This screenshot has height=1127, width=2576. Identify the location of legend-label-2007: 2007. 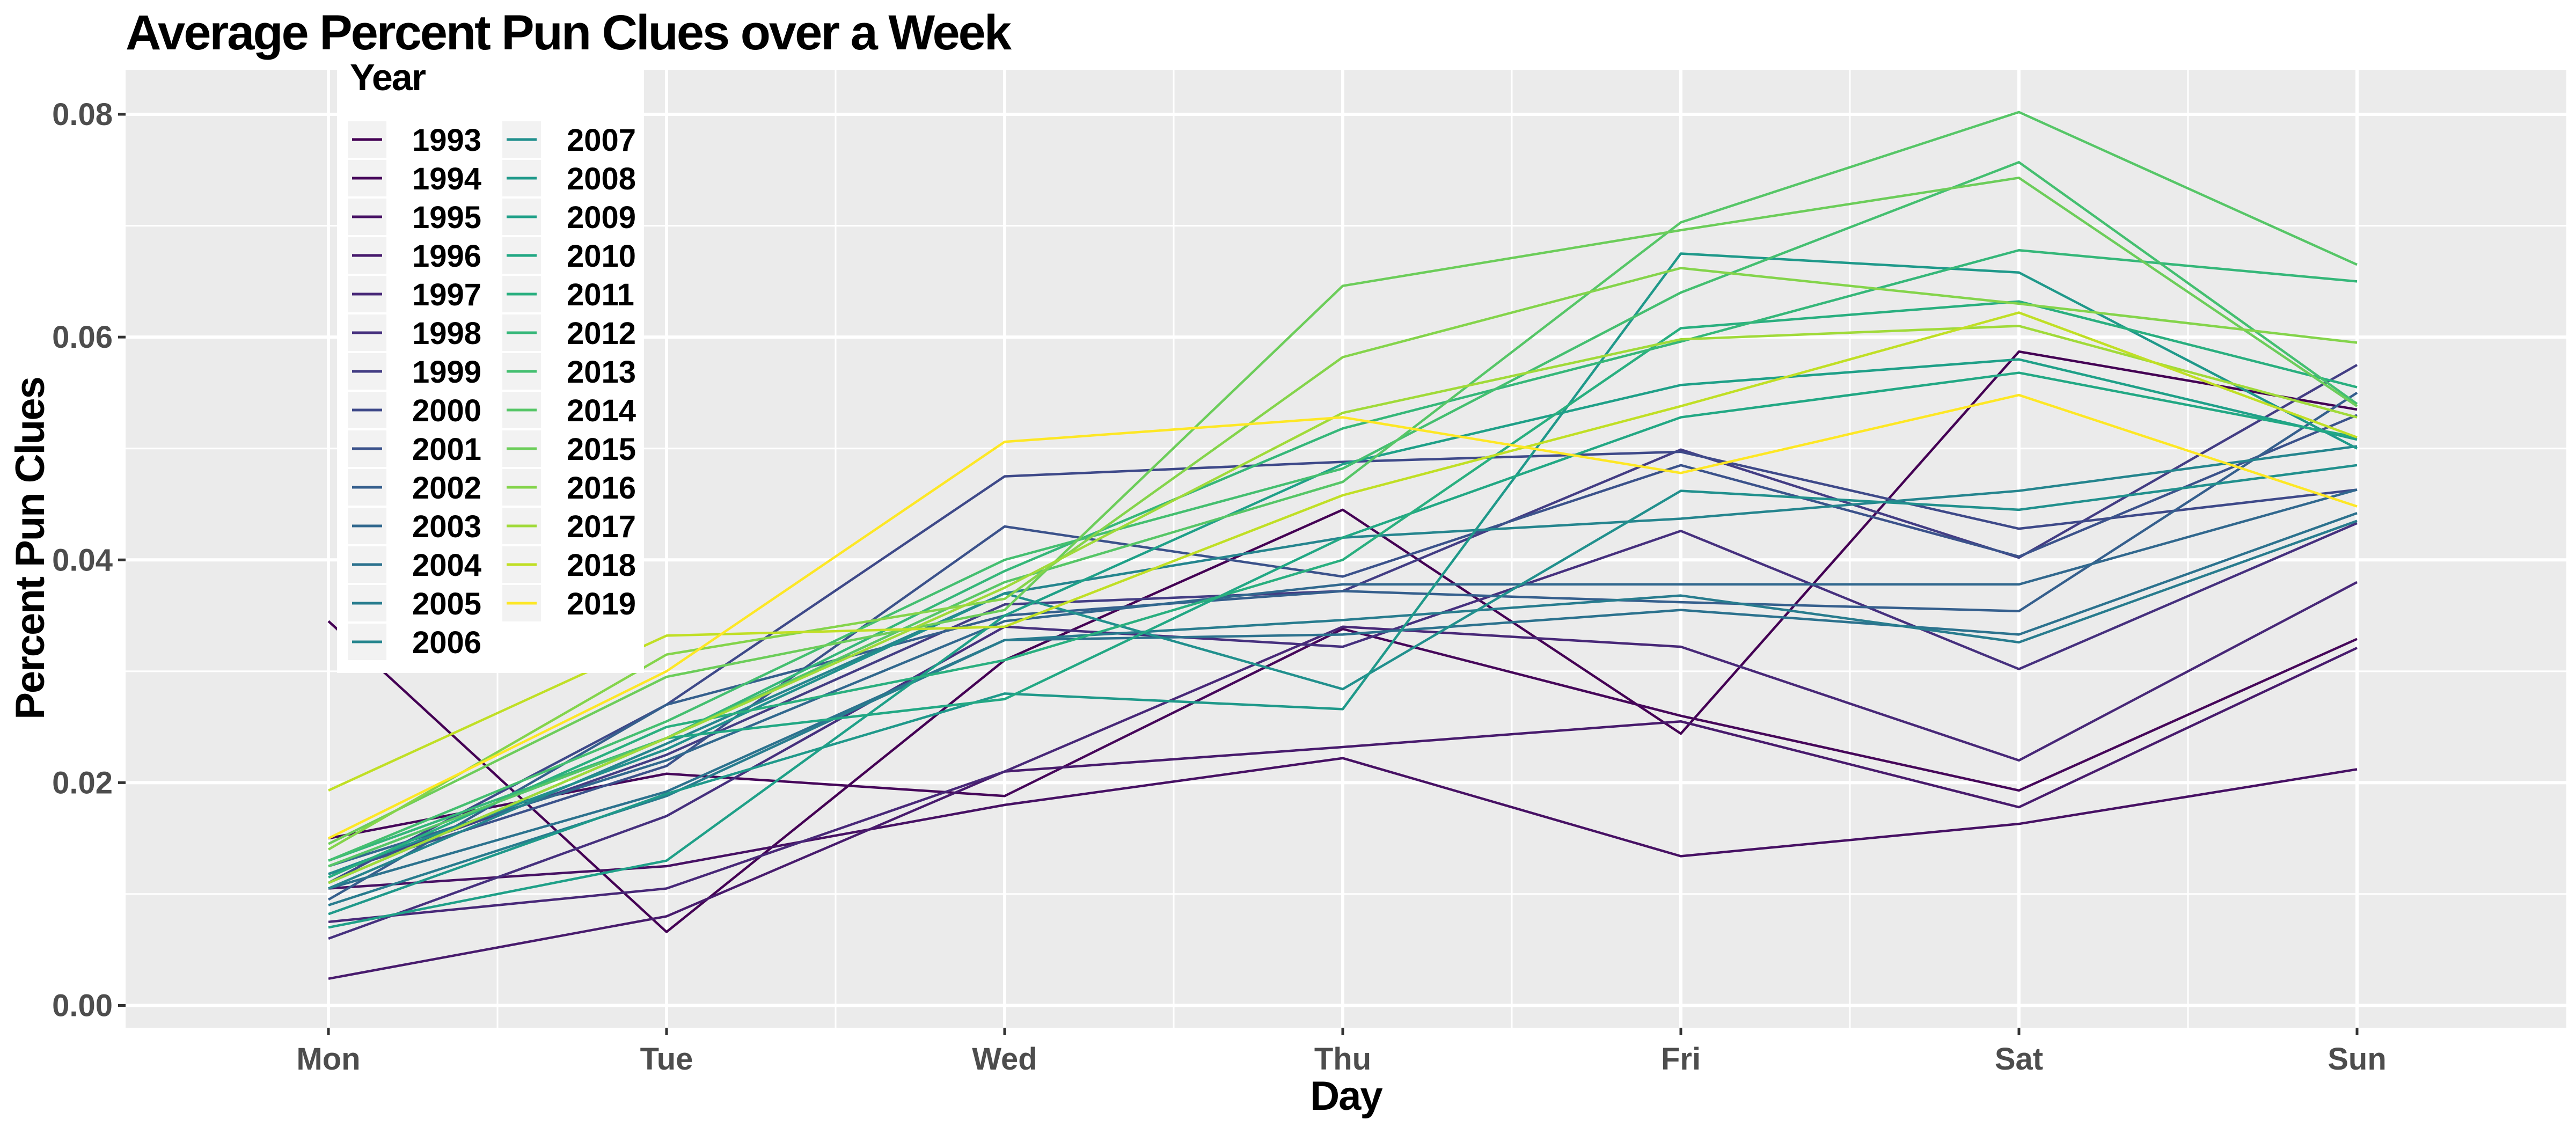
(601, 140).